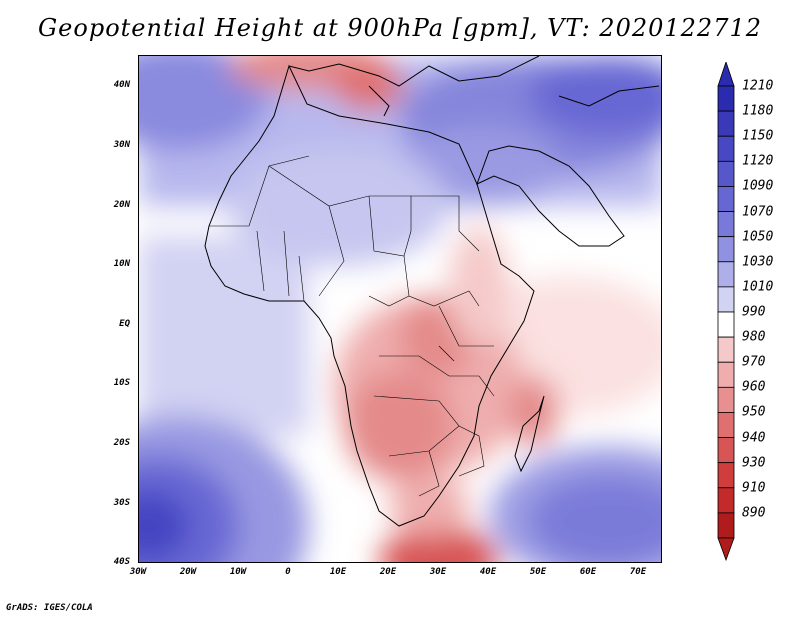 This screenshot has height=618, width=800. What do you see at coordinates (726, 549) in the screenshot?
I see `colorbar-bottom-arrow` at bounding box center [726, 549].